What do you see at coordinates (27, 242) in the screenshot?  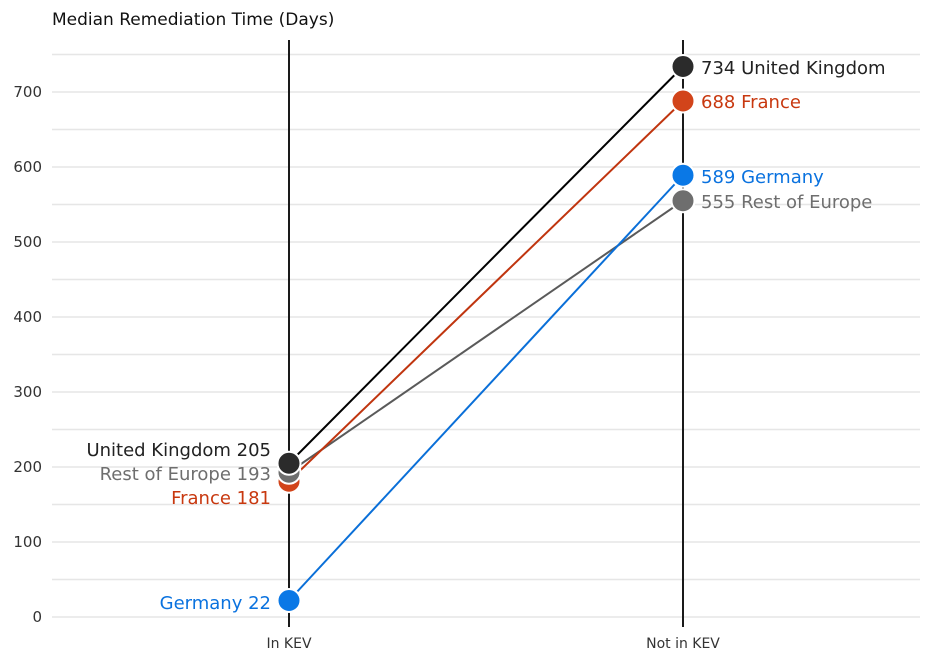 I see `y-tick-label: 500` at bounding box center [27, 242].